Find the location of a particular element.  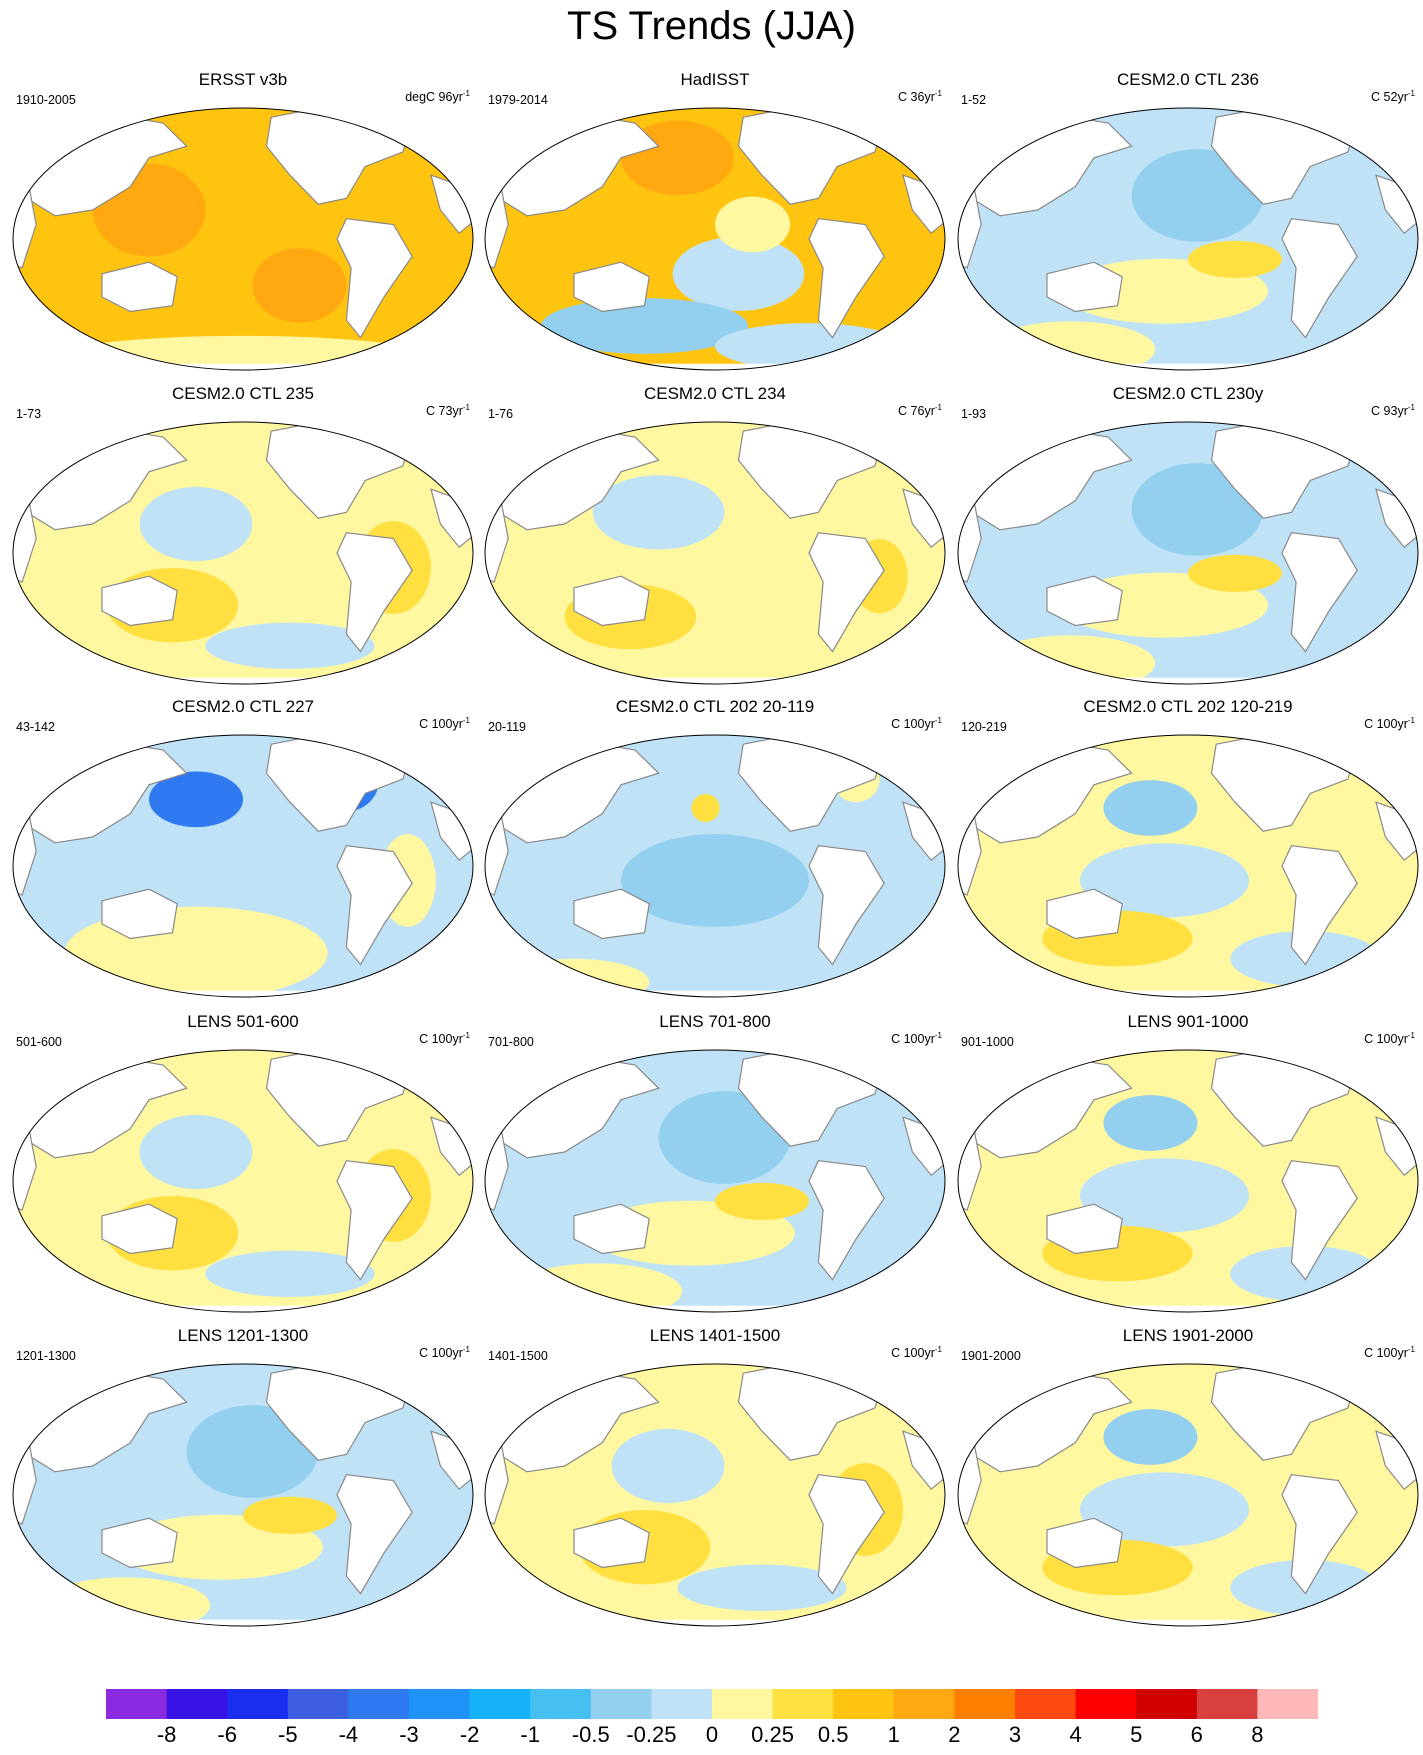

panel-units-text: C 52yr is located at coordinates (1389, 97).